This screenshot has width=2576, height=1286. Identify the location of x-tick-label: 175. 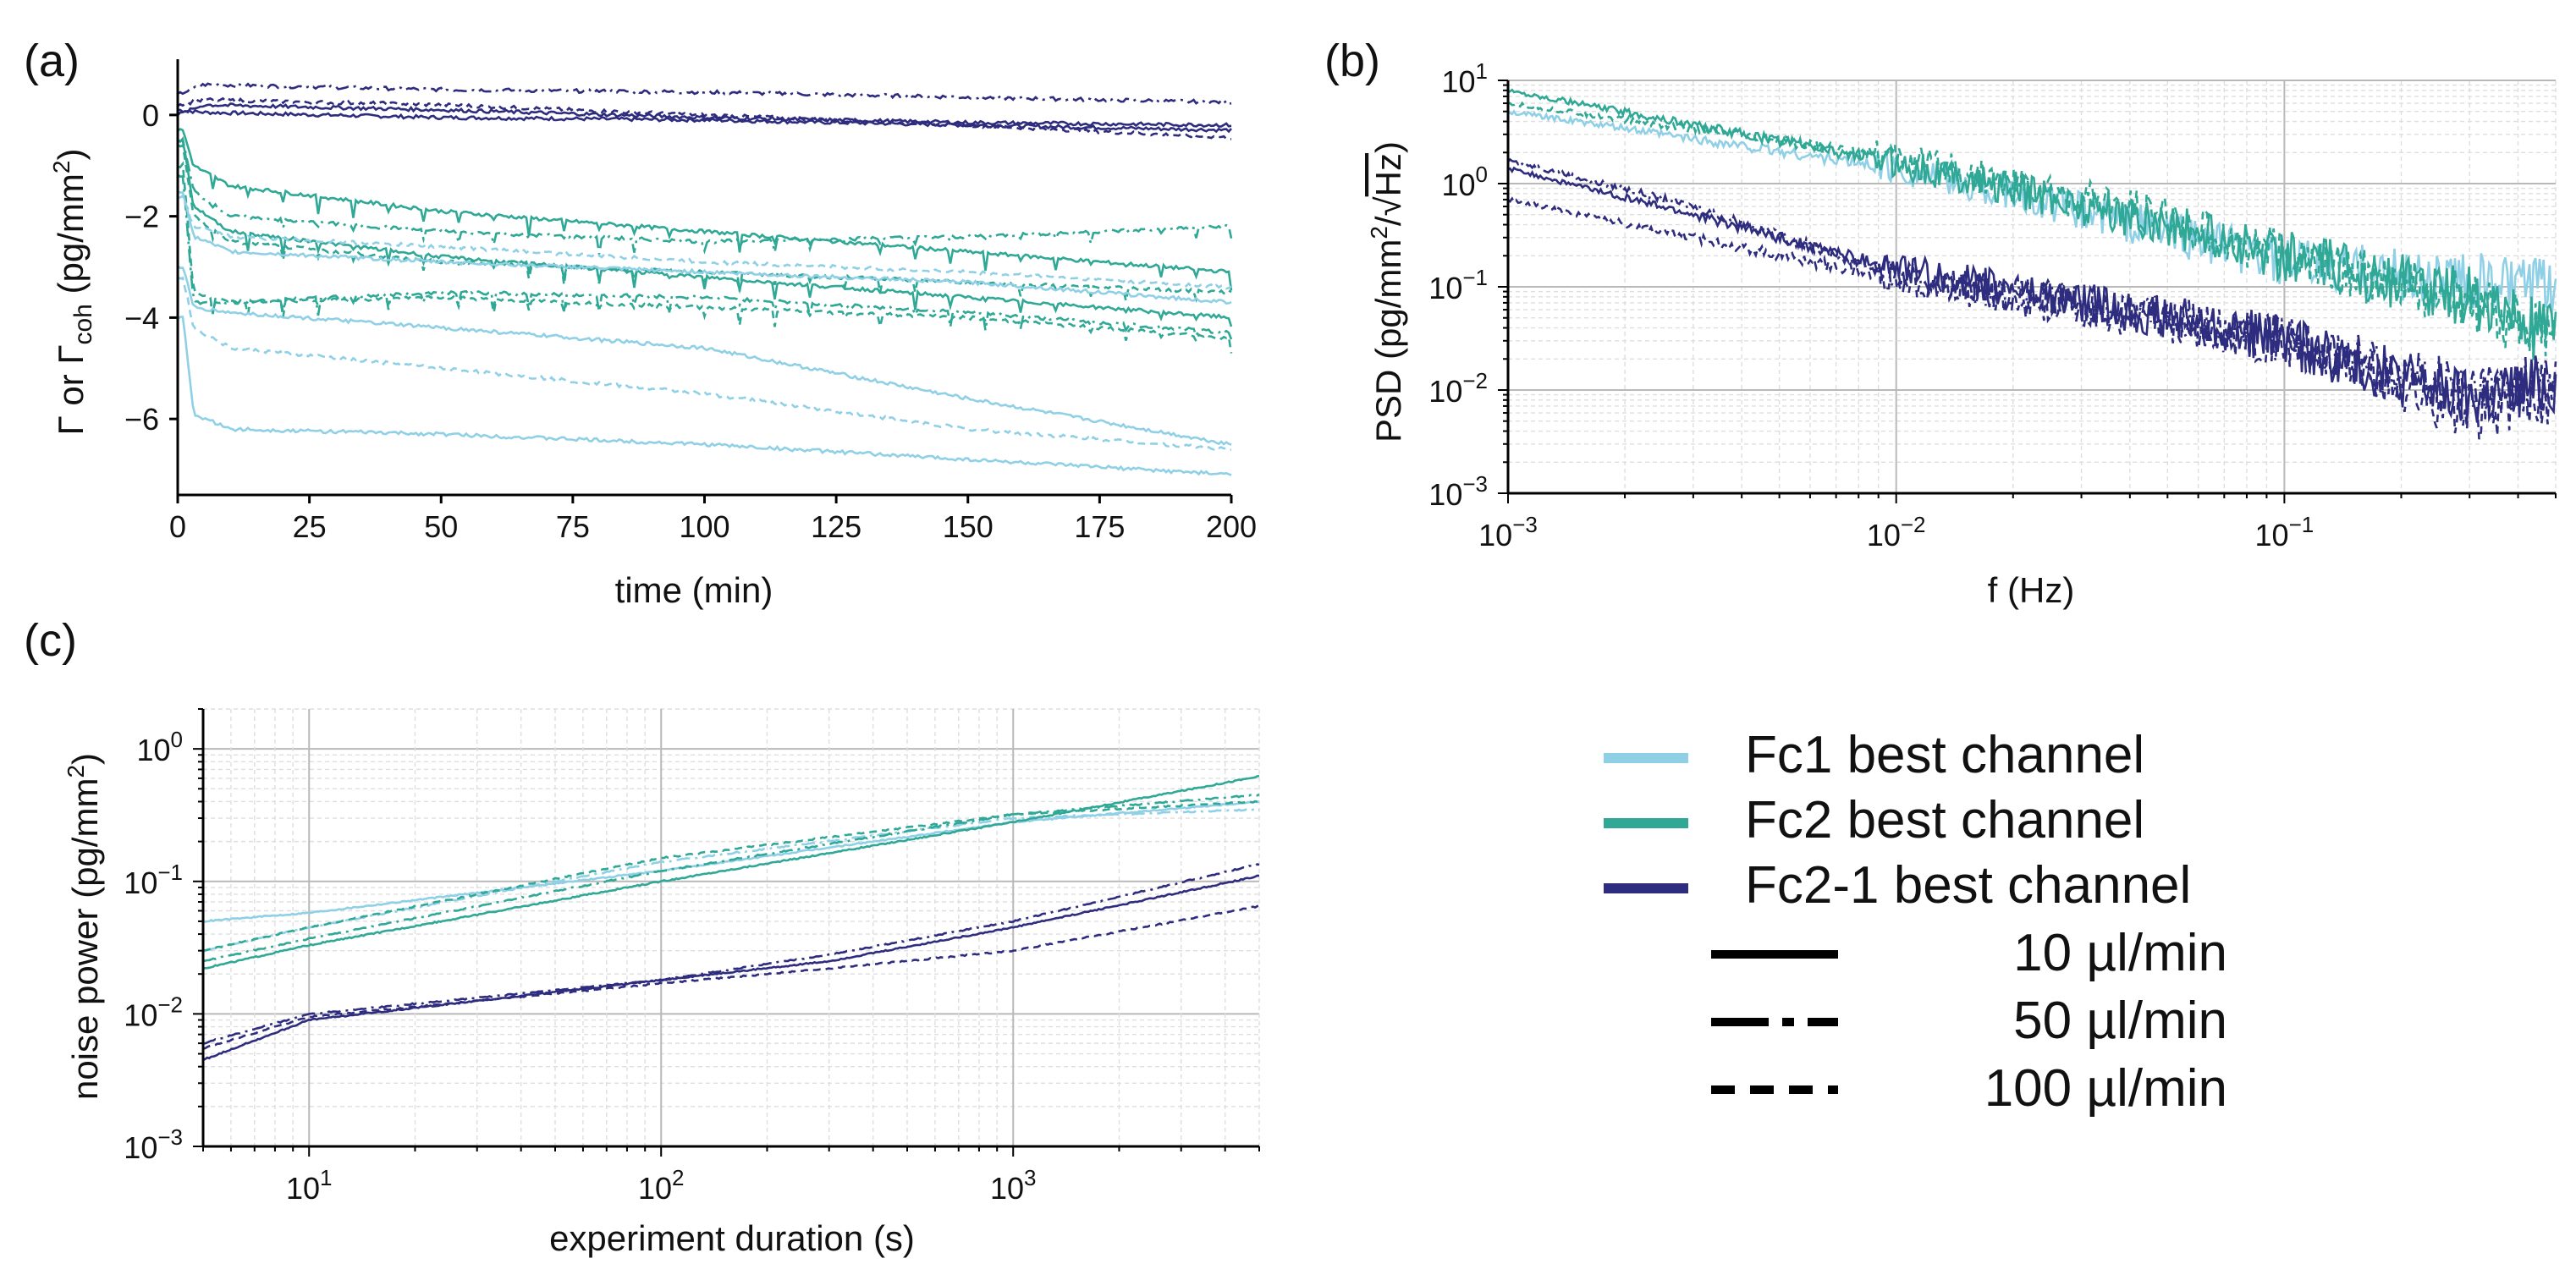
(1099, 526).